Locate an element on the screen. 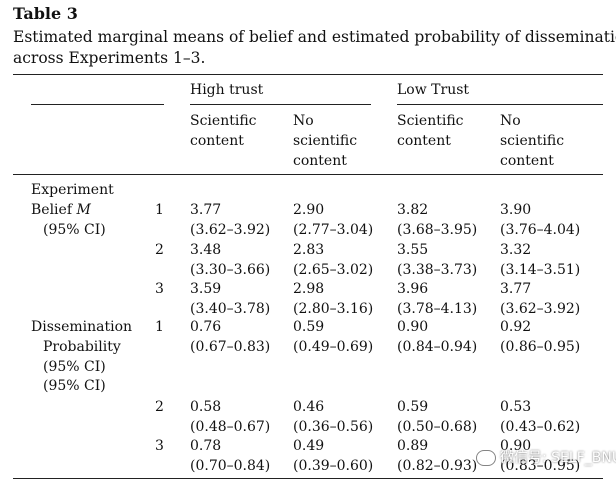 This screenshot has width=616, height=485. dissemination-experiment-number: 1 is located at coordinates (159, 327).